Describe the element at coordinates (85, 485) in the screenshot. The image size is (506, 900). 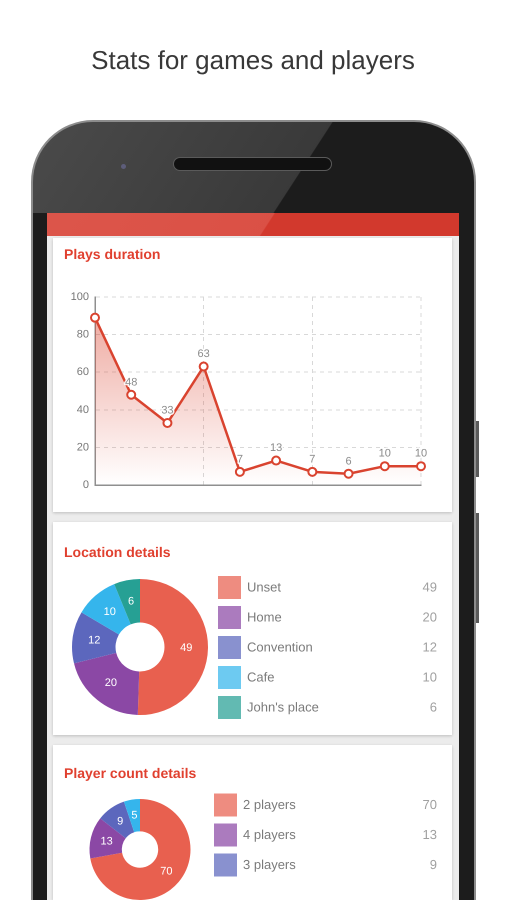
I see `y-tick-label: 0` at that location.